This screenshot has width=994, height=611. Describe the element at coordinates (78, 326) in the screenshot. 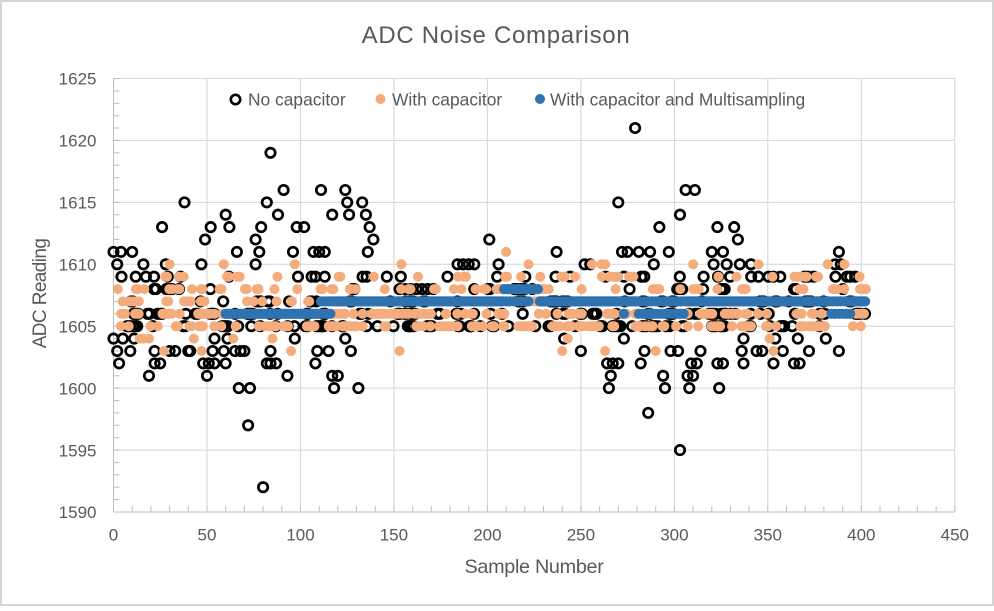

I see `svg-text: 1605` at that location.